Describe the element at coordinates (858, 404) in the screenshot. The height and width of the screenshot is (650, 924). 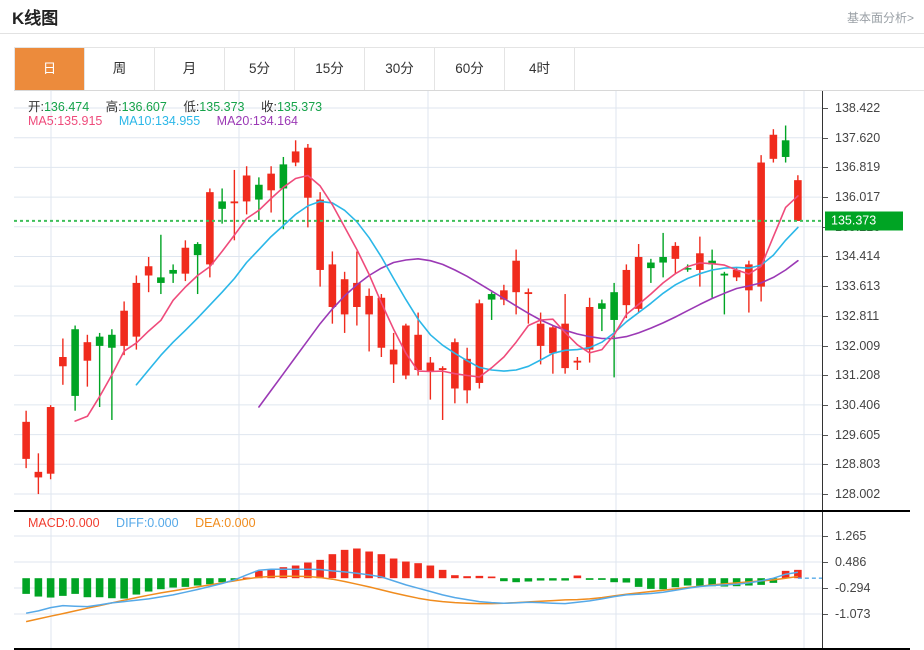
I see `price-axis-label: 130.406` at that location.